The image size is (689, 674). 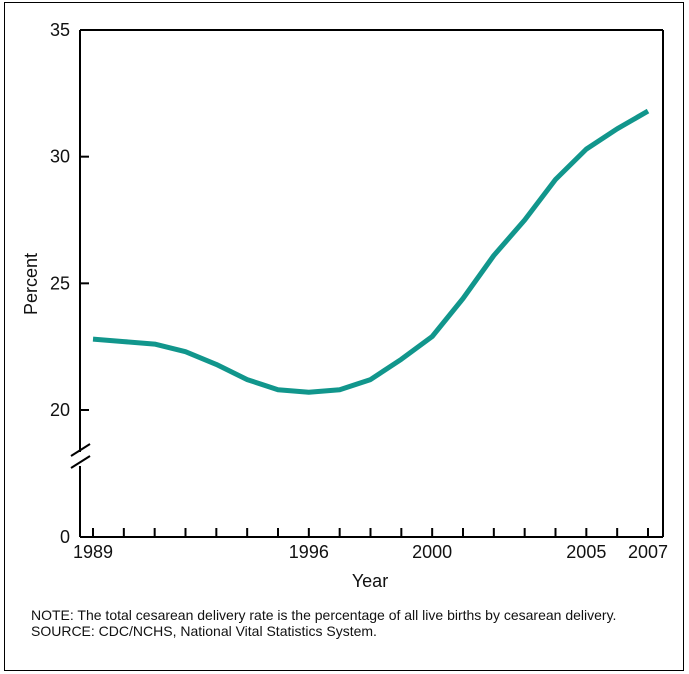 What do you see at coordinates (586, 552) in the screenshot?
I see `x-tick-label: 2005` at bounding box center [586, 552].